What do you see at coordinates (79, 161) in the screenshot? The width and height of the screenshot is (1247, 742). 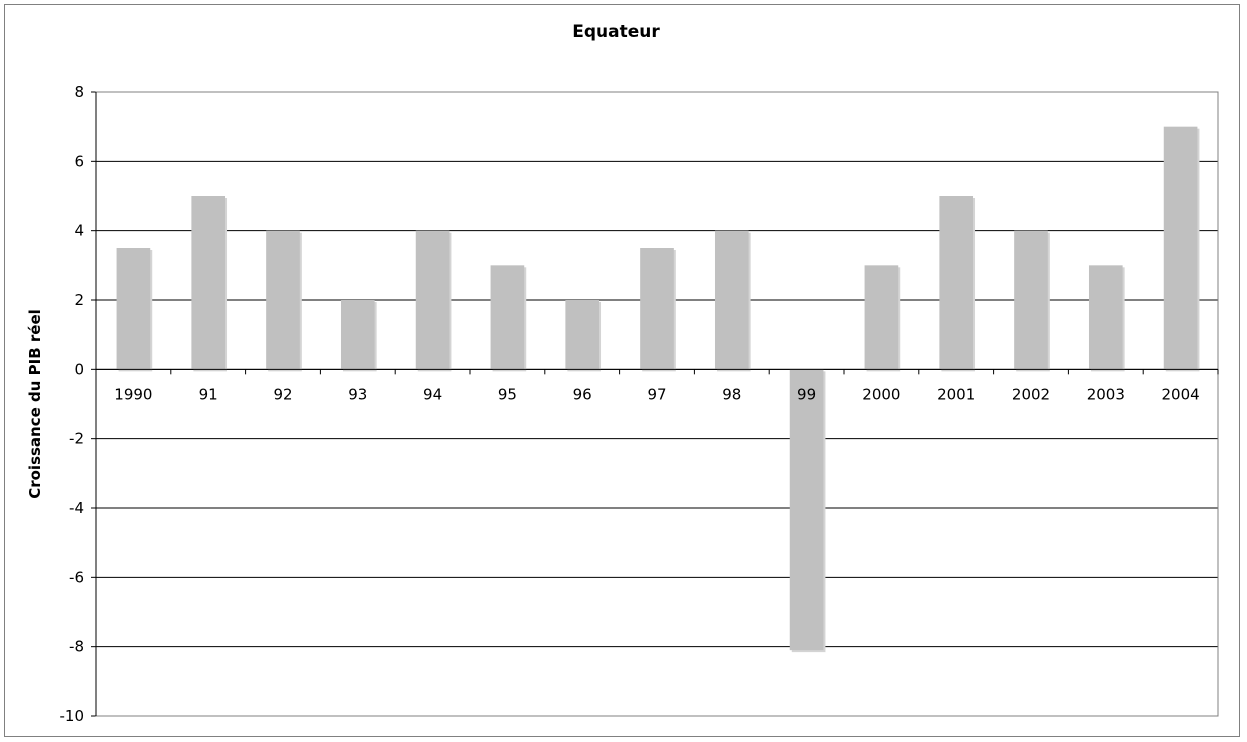 I see `y-tick-label: 6` at bounding box center [79, 161].